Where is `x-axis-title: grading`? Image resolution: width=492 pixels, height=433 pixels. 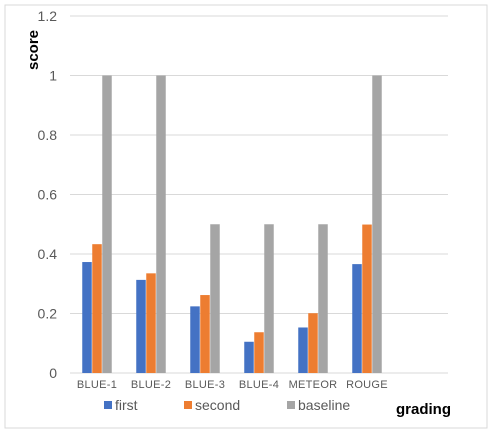
x-axis-title: grading is located at coordinates (423, 409).